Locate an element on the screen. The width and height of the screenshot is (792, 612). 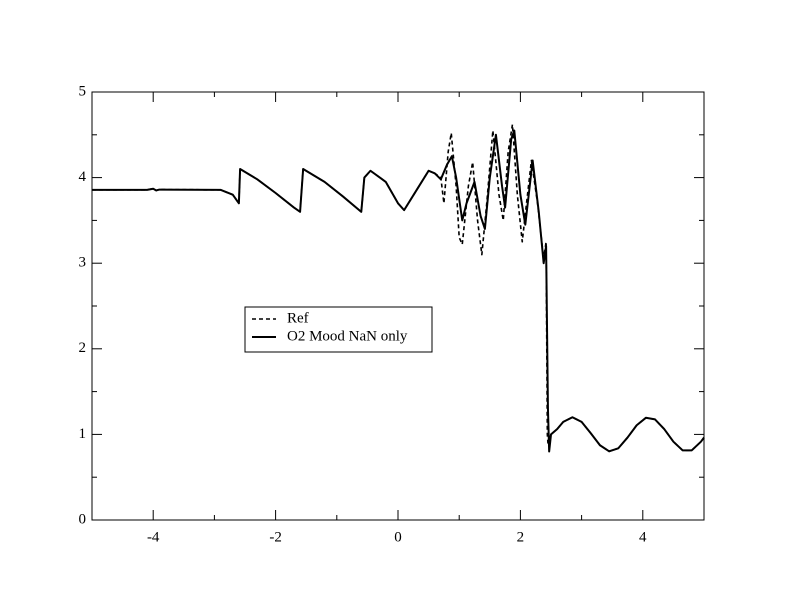
x-tick-label: 4 is located at coordinates (643, 537).